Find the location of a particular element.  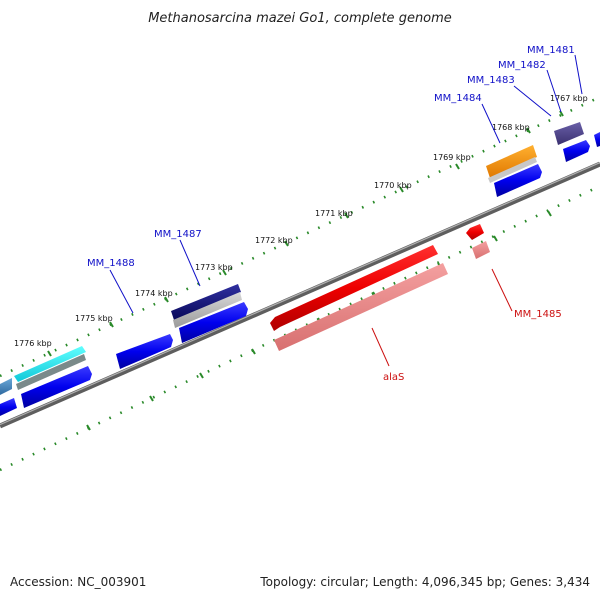

gene-arrow-mm1484 is located at coordinates (518, 180).